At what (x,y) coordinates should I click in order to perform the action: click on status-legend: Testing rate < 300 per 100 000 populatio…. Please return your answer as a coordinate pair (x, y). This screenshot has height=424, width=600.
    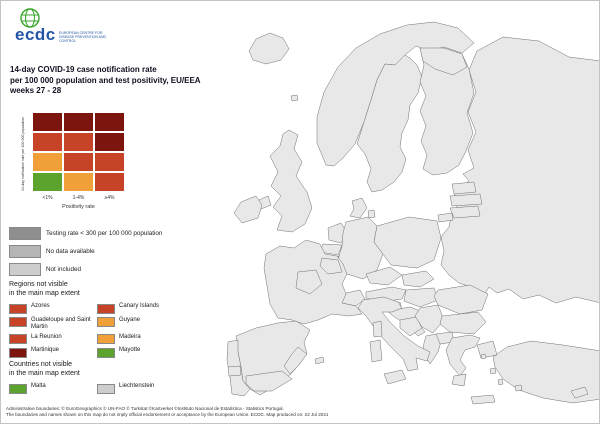
    Looking at the image, I should click on (85, 254).